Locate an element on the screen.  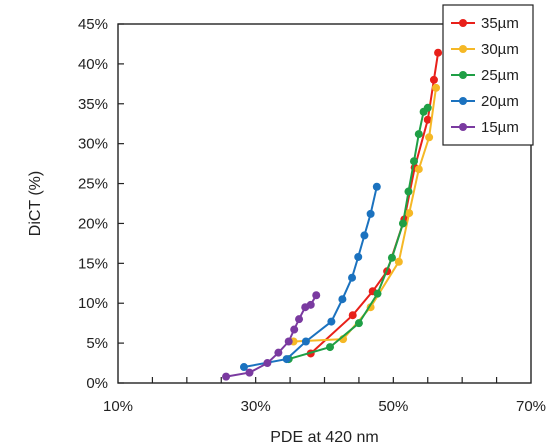
x-axis: 10% 30% 50% 70% is located at coordinates (324, 396).